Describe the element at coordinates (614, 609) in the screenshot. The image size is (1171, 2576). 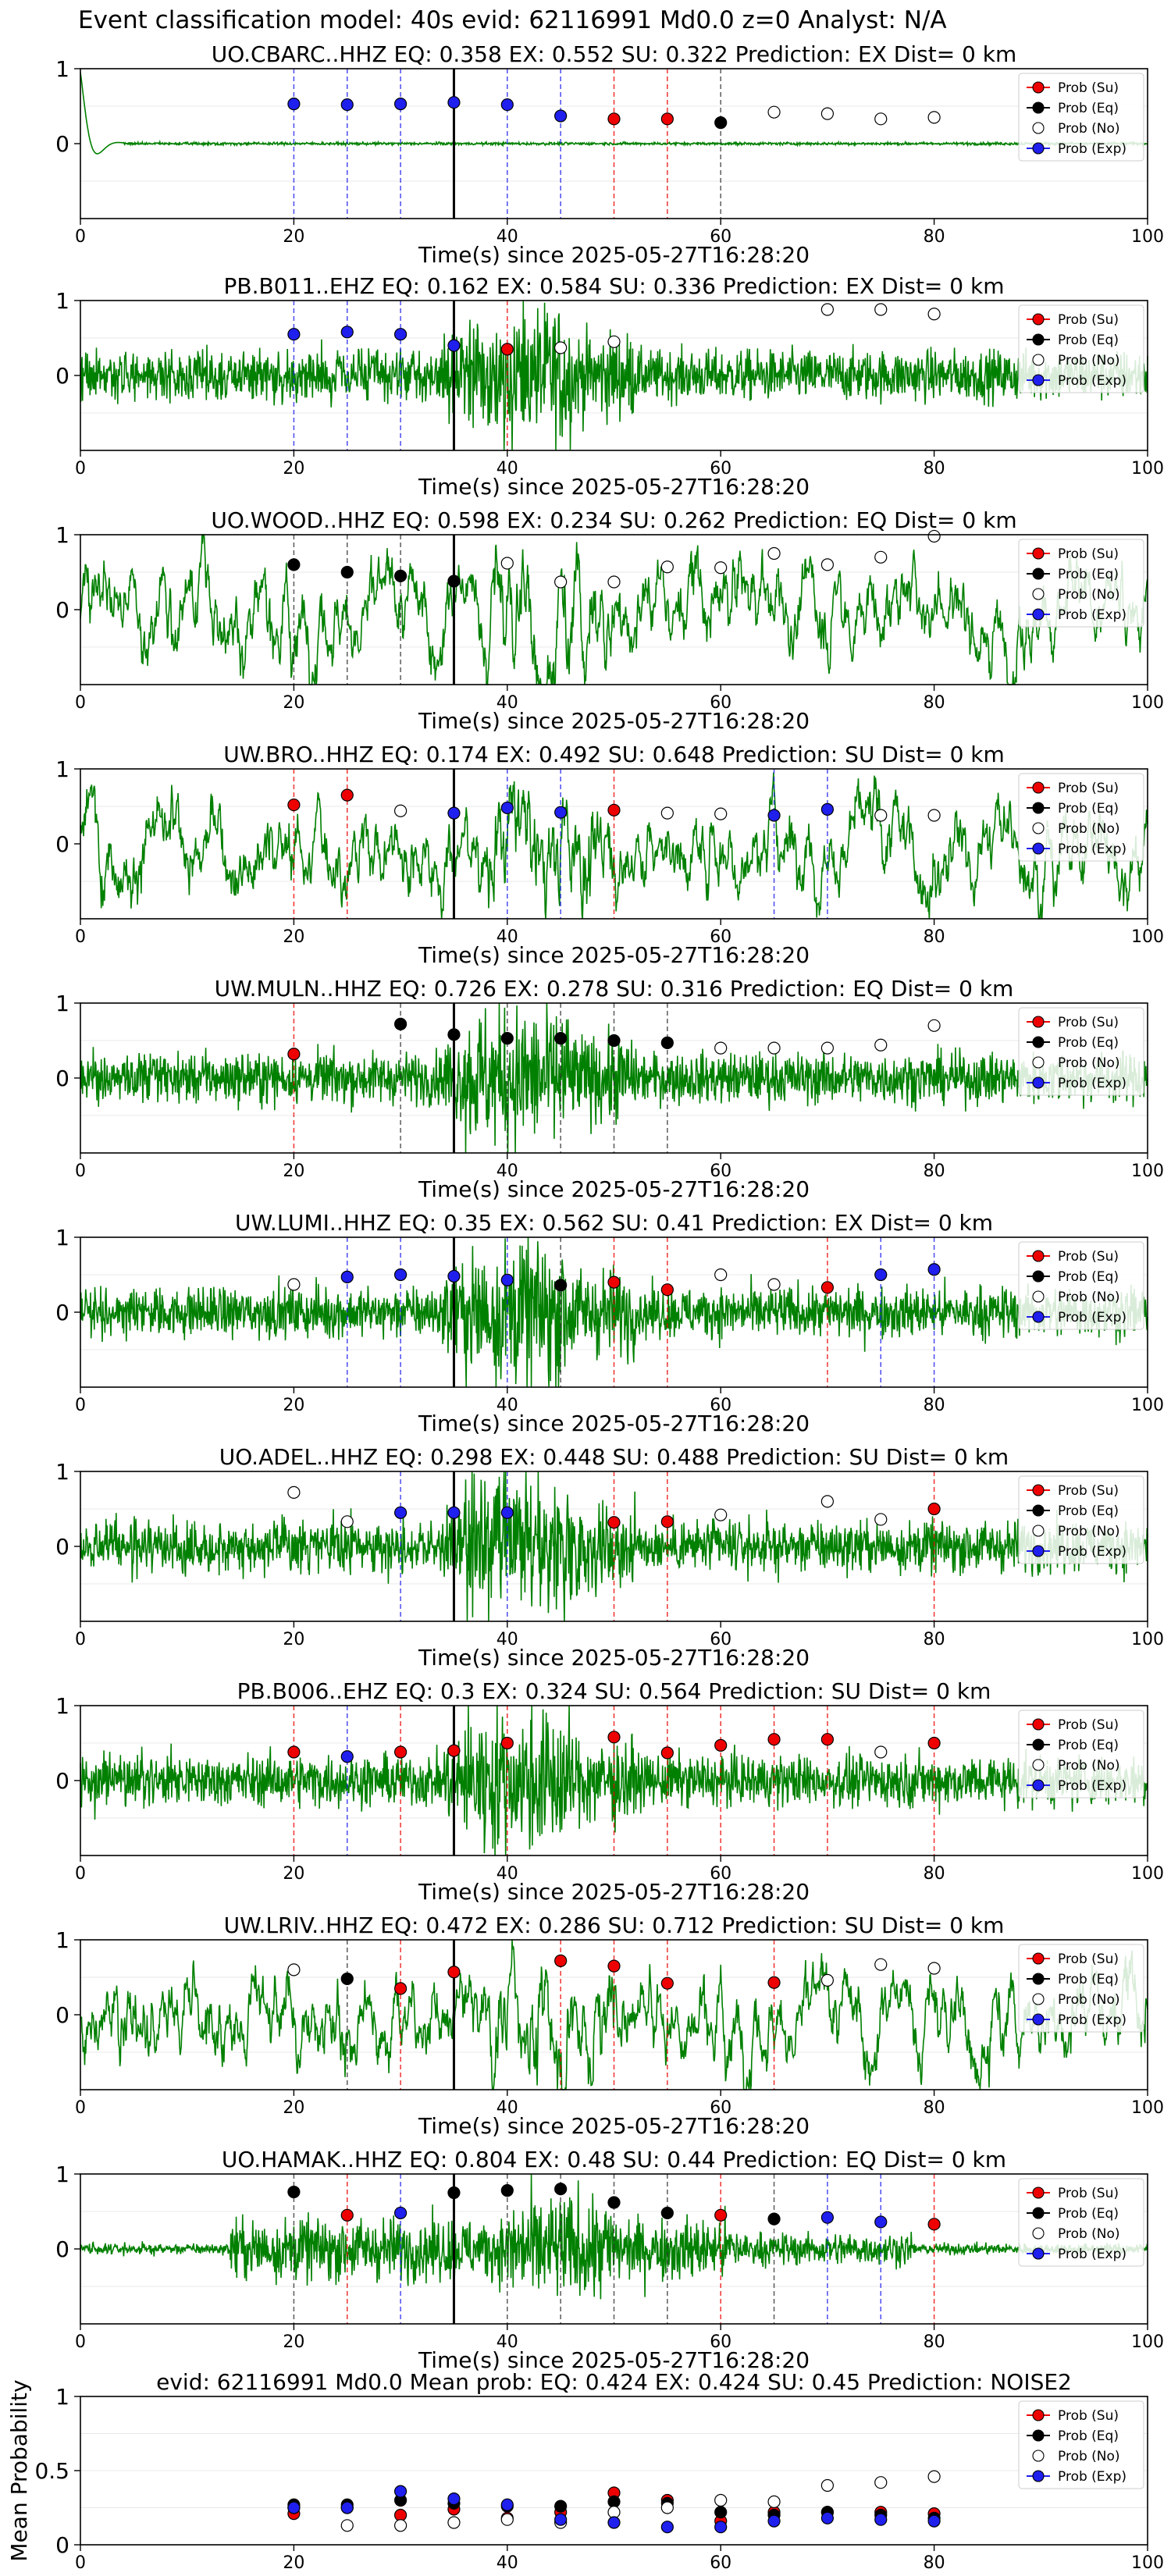
I see `waveform-trace` at that location.